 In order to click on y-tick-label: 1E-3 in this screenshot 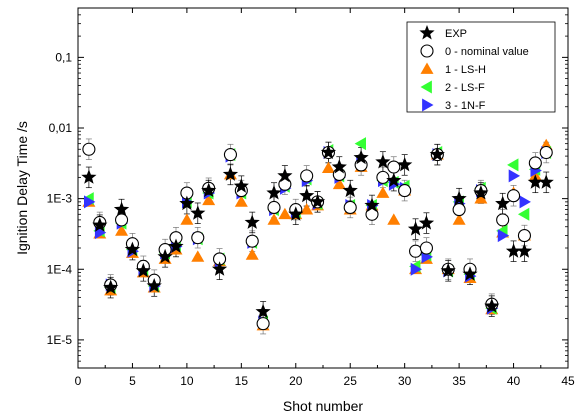, I will do `click(60, 199)`.